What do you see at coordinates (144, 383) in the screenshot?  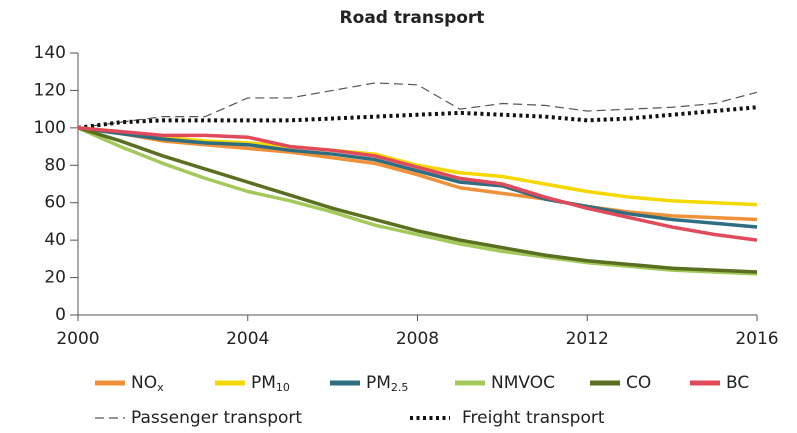 I see `legend-name: NO` at bounding box center [144, 383].